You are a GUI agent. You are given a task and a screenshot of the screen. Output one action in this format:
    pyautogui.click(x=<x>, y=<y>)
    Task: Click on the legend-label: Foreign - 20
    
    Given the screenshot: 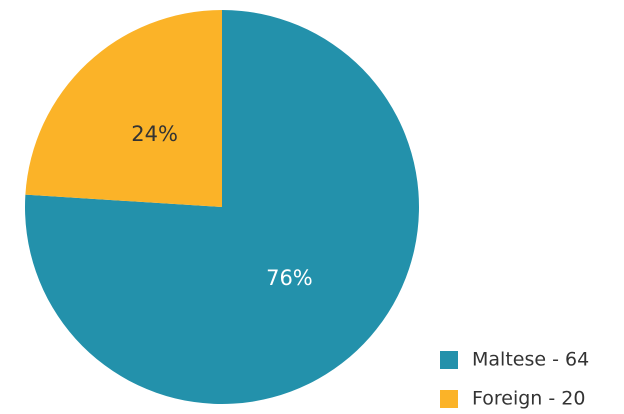 What is the action you would take?
    pyautogui.click(x=528, y=399)
    